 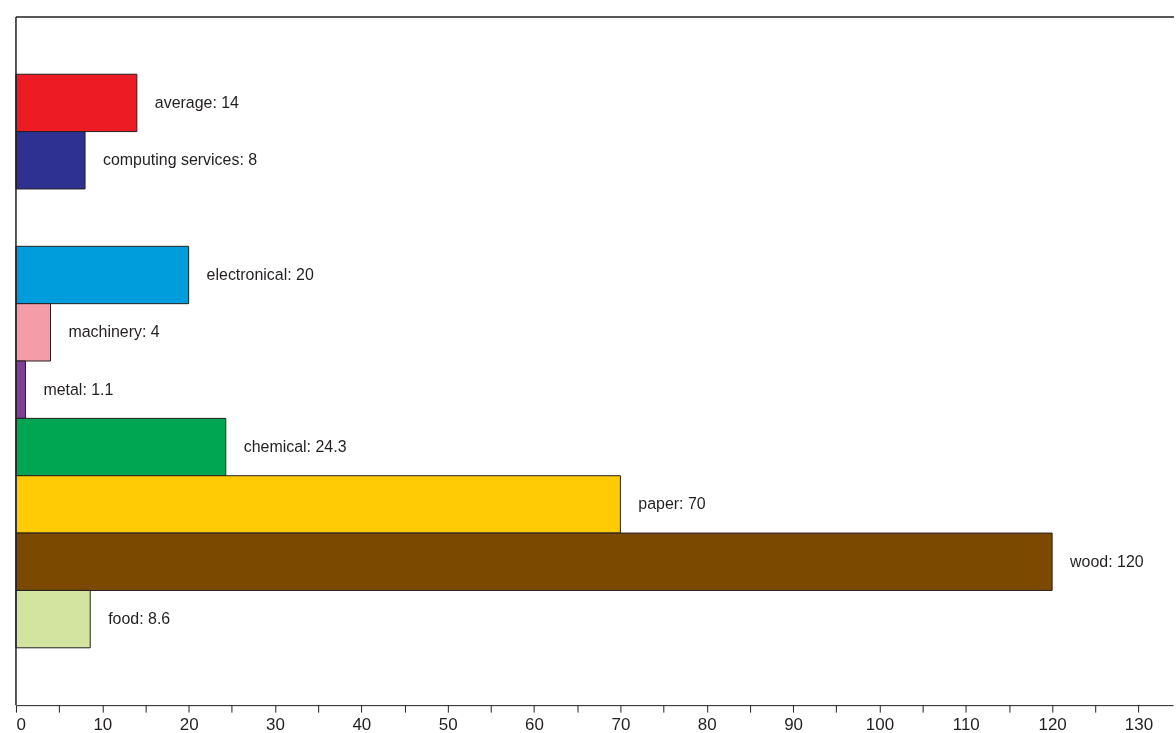 I want to click on x-tick-label: 30, so click(x=275, y=723).